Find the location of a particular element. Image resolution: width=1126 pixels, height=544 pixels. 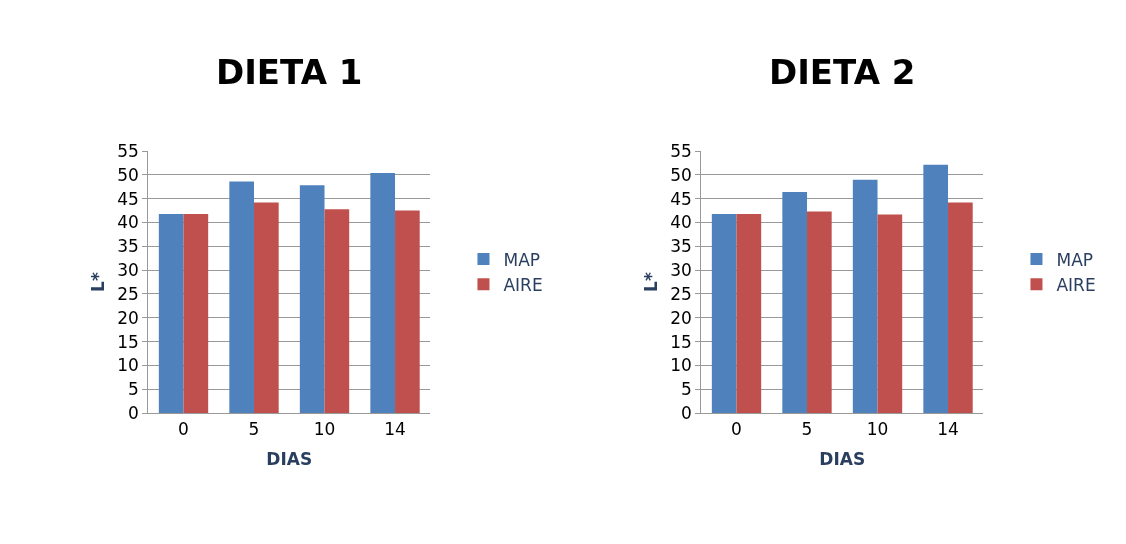

chart-title: DIETA 1 is located at coordinates (289, 72).